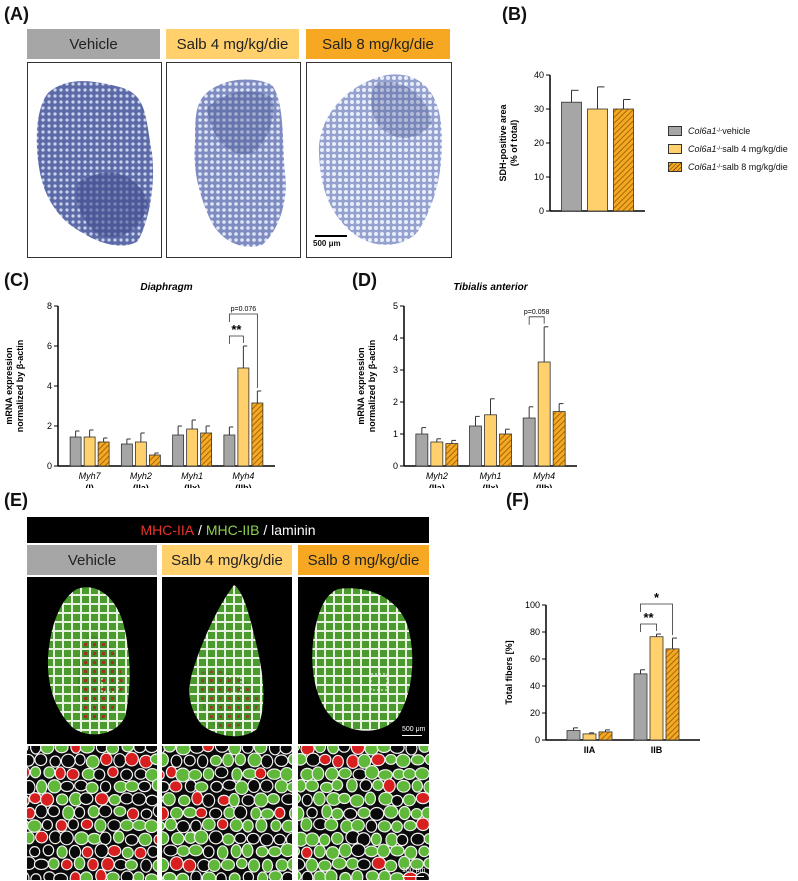 The image size is (798, 881). Describe the element at coordinates (192, 485) in the screenshot. I see `x-tick-sublabel: (IIx)` at that location.